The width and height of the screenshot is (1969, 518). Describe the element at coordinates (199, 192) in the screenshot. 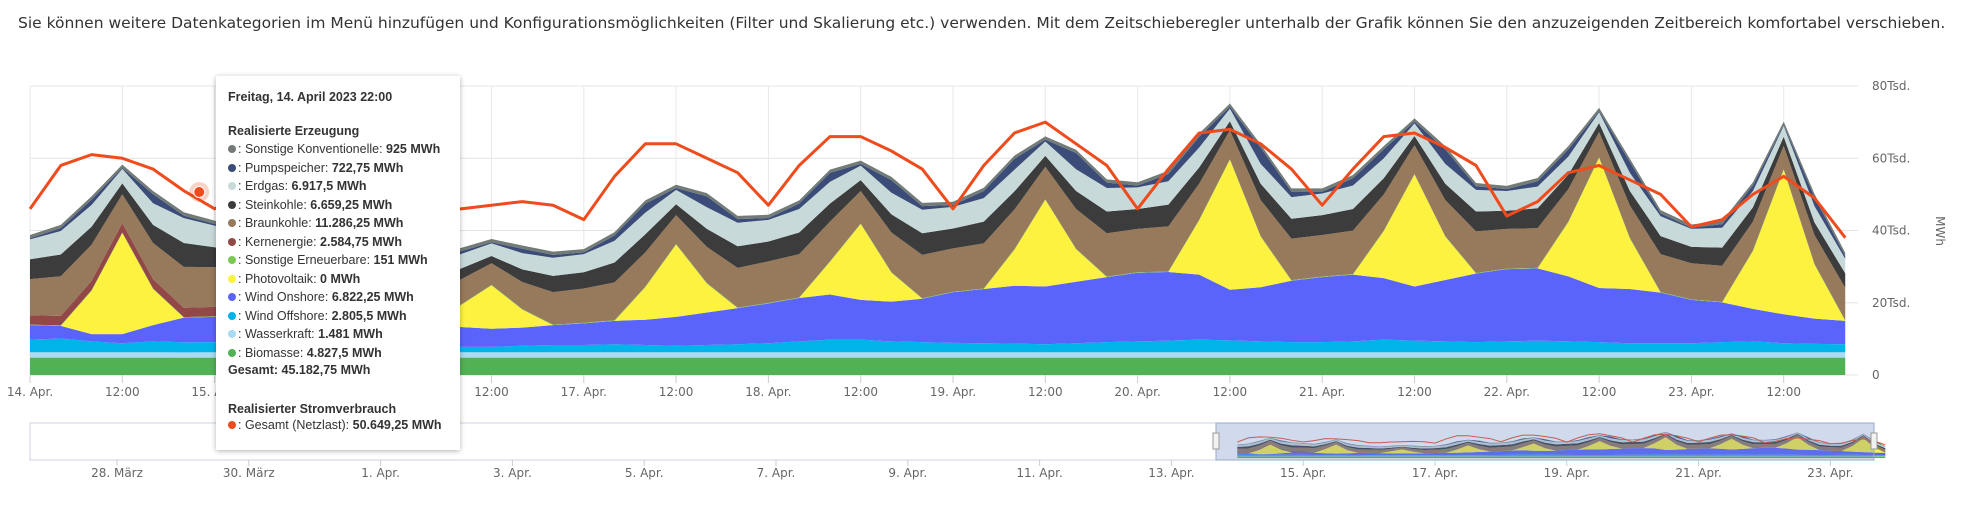

I see `highlight-marker` at that location.